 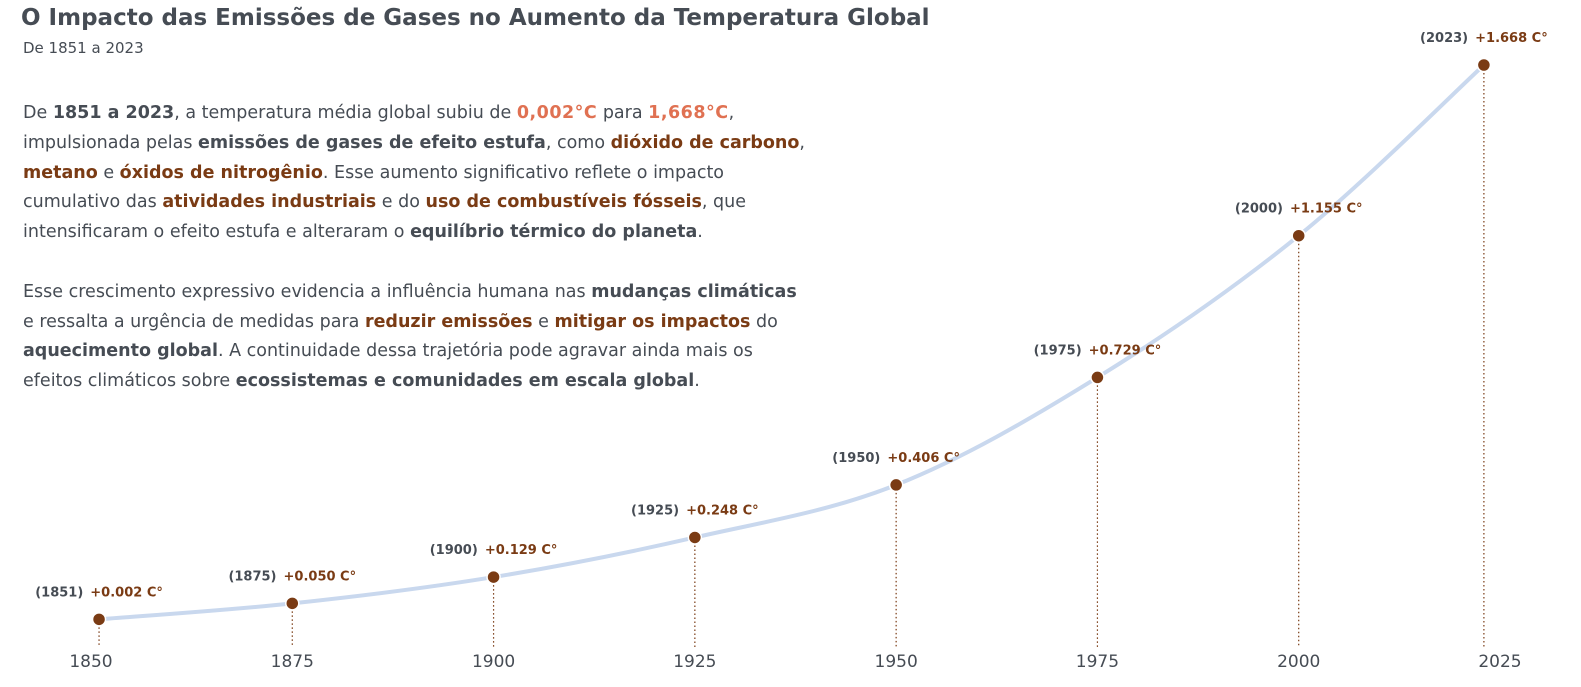 I want to click on point-year-label: (2023), so click(x=1444, y=38).